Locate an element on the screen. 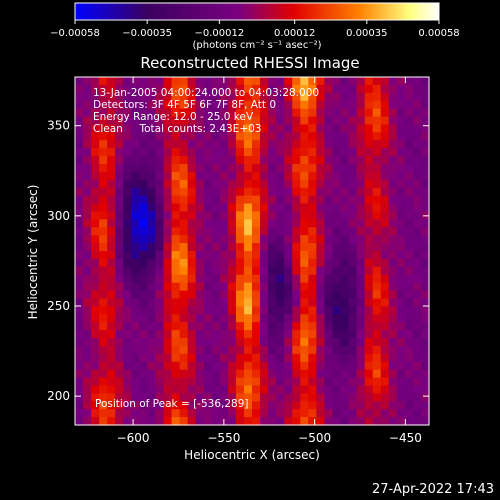 Image resolution: width=500 pixels, height=500 pixels. colorbar-tick-label: −0.00012 is located at coordinates (219, 33).